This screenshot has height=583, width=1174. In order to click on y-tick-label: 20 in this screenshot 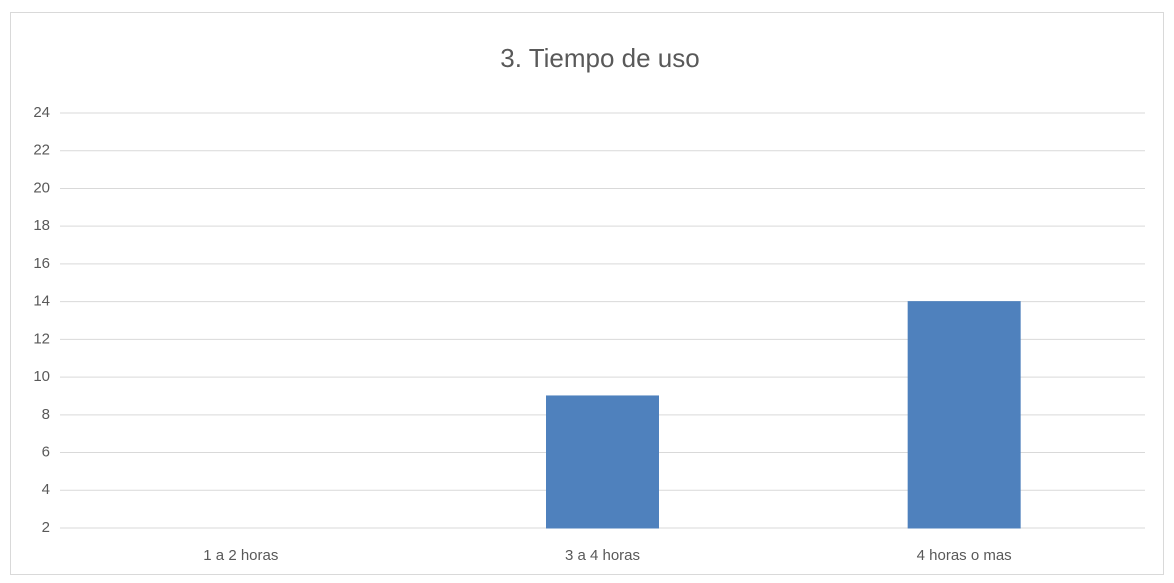, I will do `click(41, 187)`.